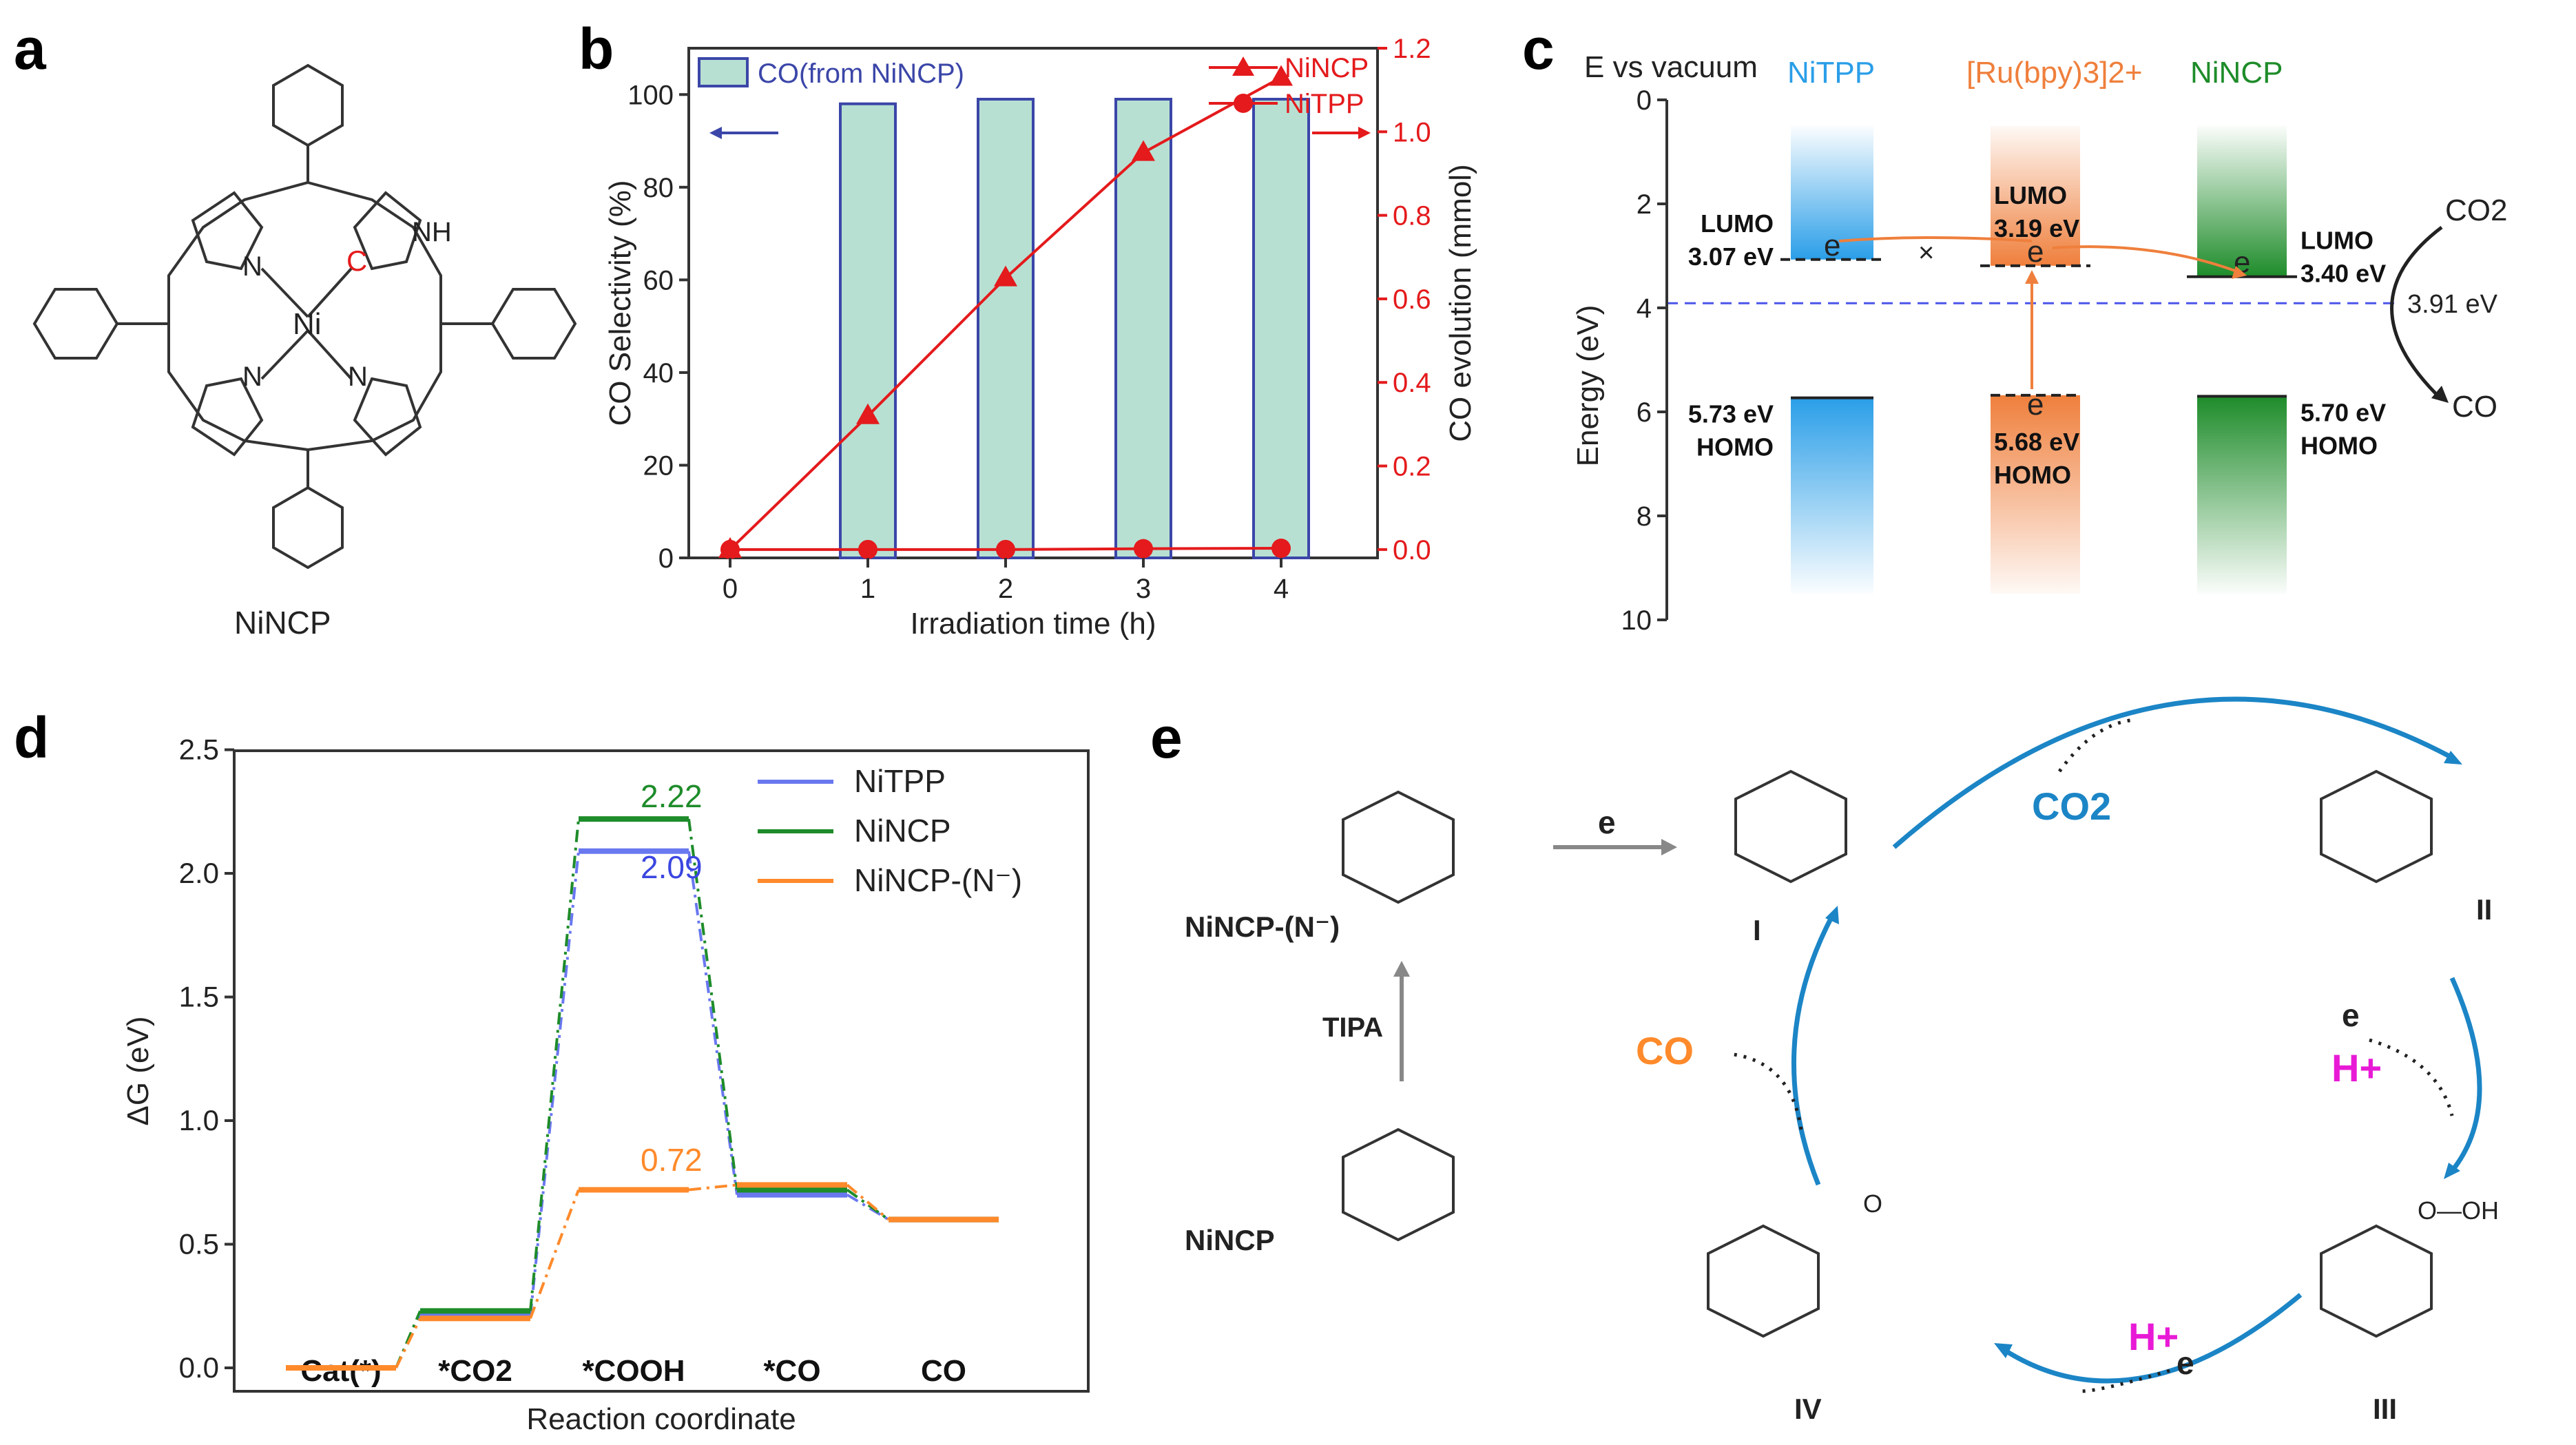 The height and width of the screenshot is (1445, 2576). Describe the element at coordinates (1831, 73) in the screenshot. I see `column-label-nitpp: NiTPP` at that location.